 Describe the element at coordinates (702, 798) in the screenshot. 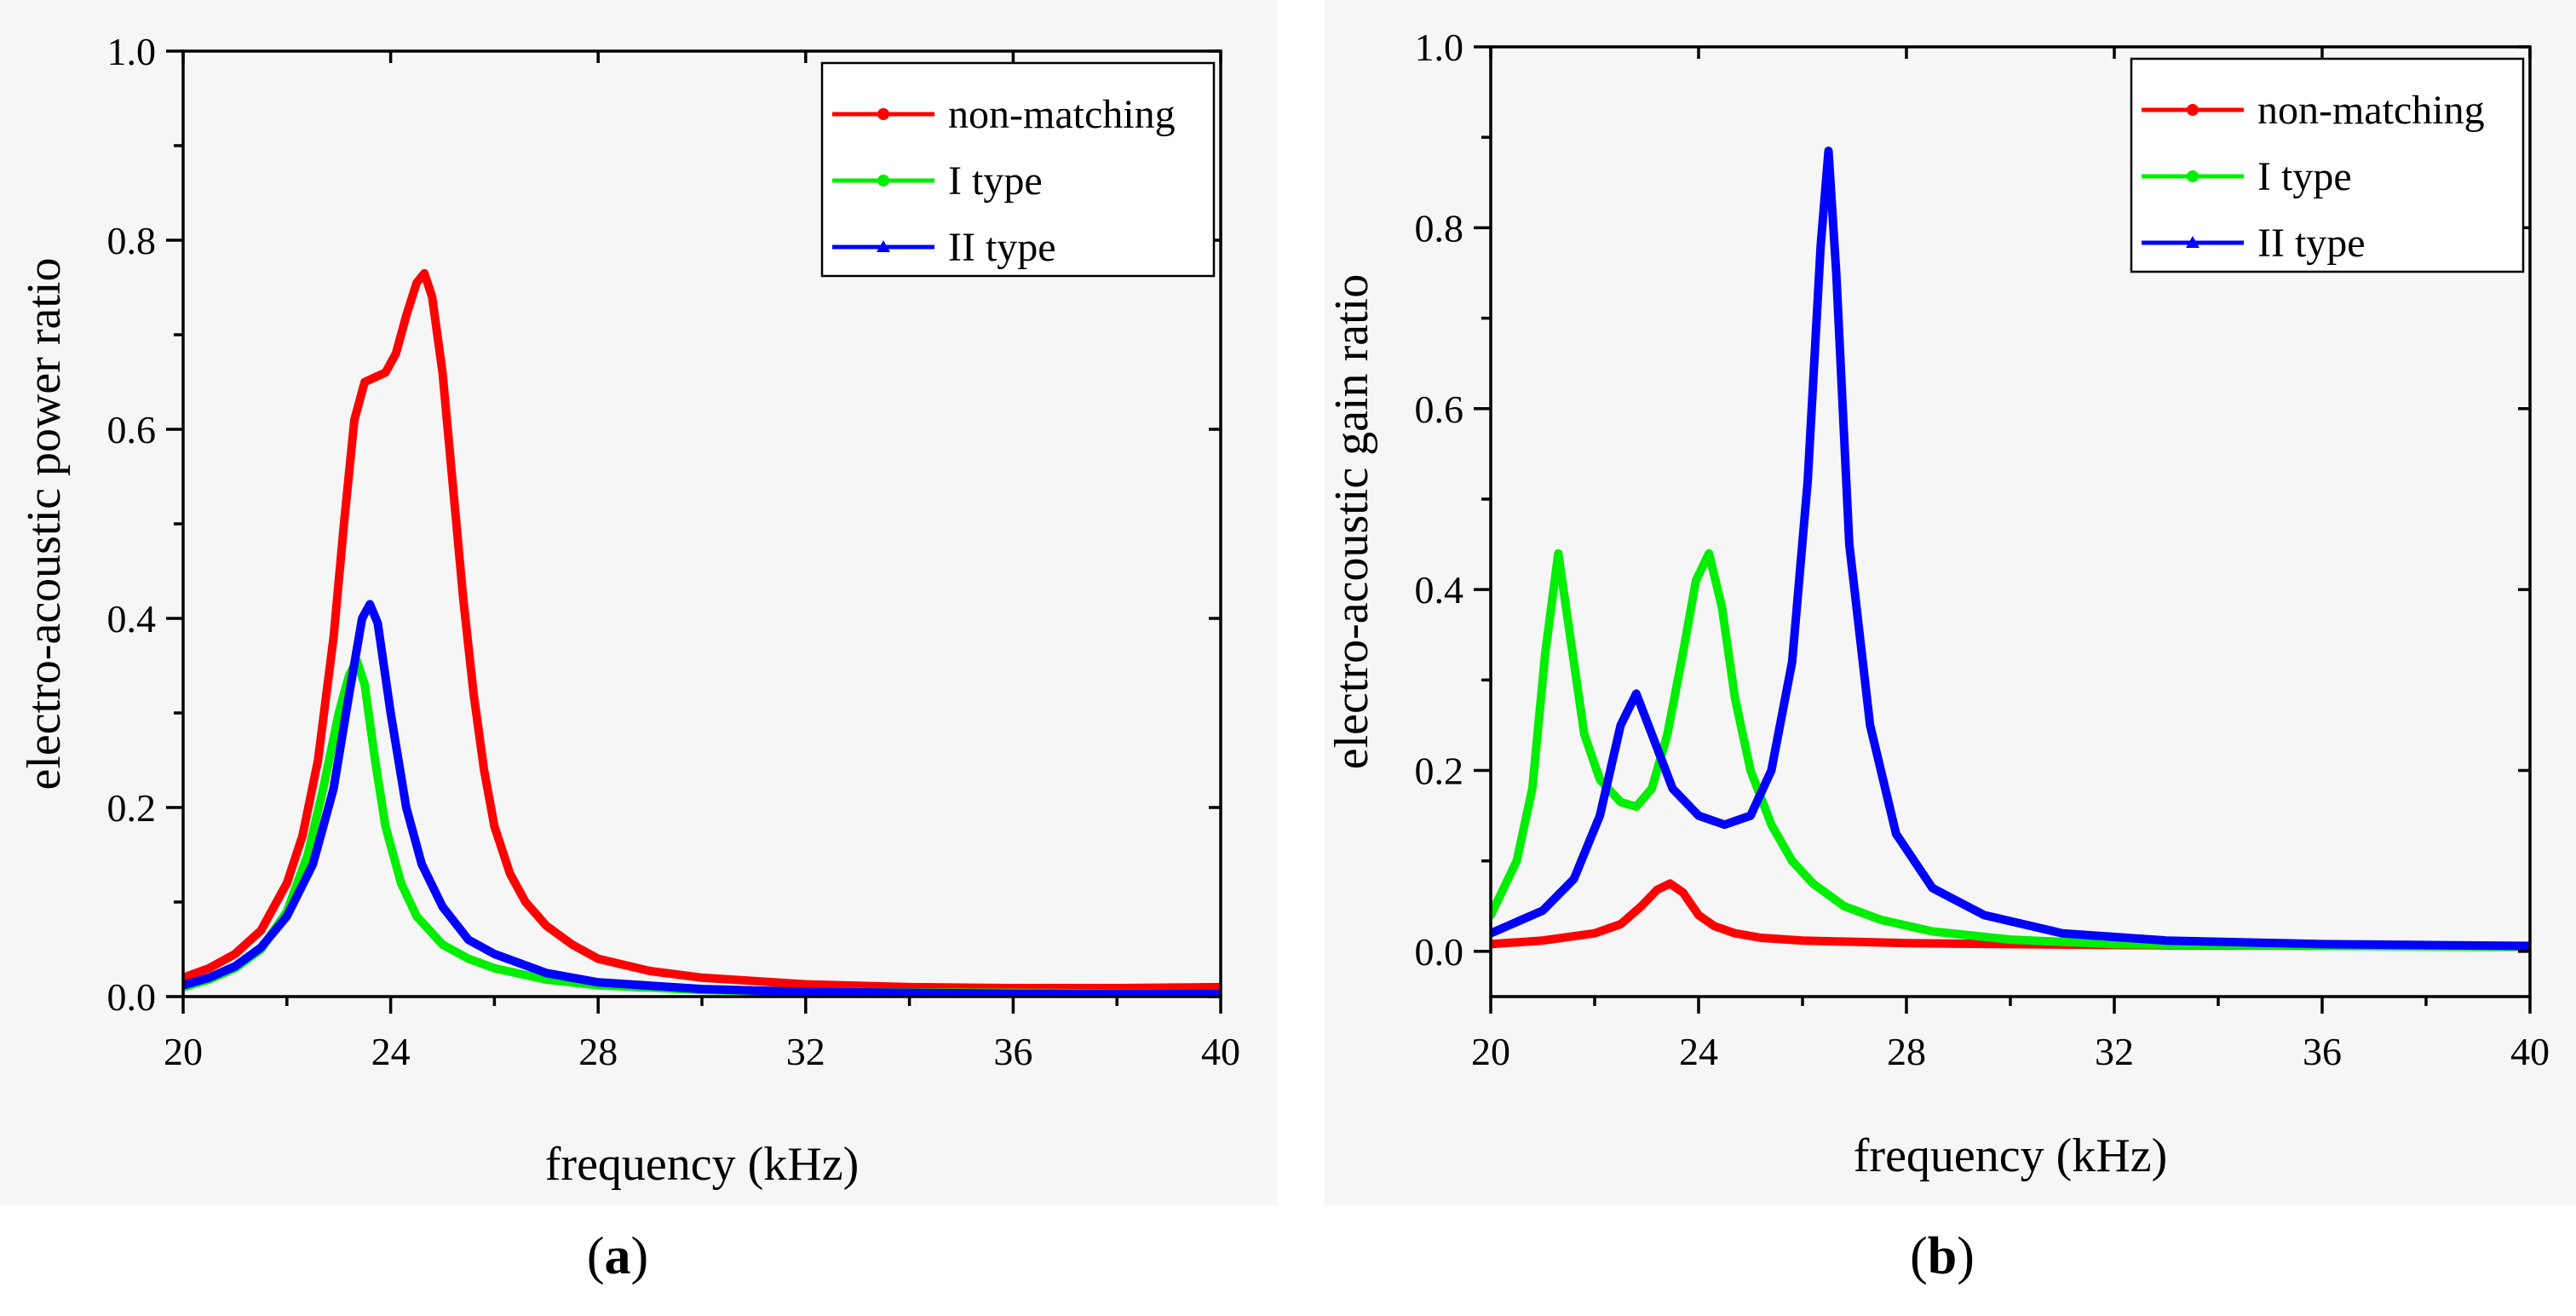

I see `series-line-ii-type` at that location.